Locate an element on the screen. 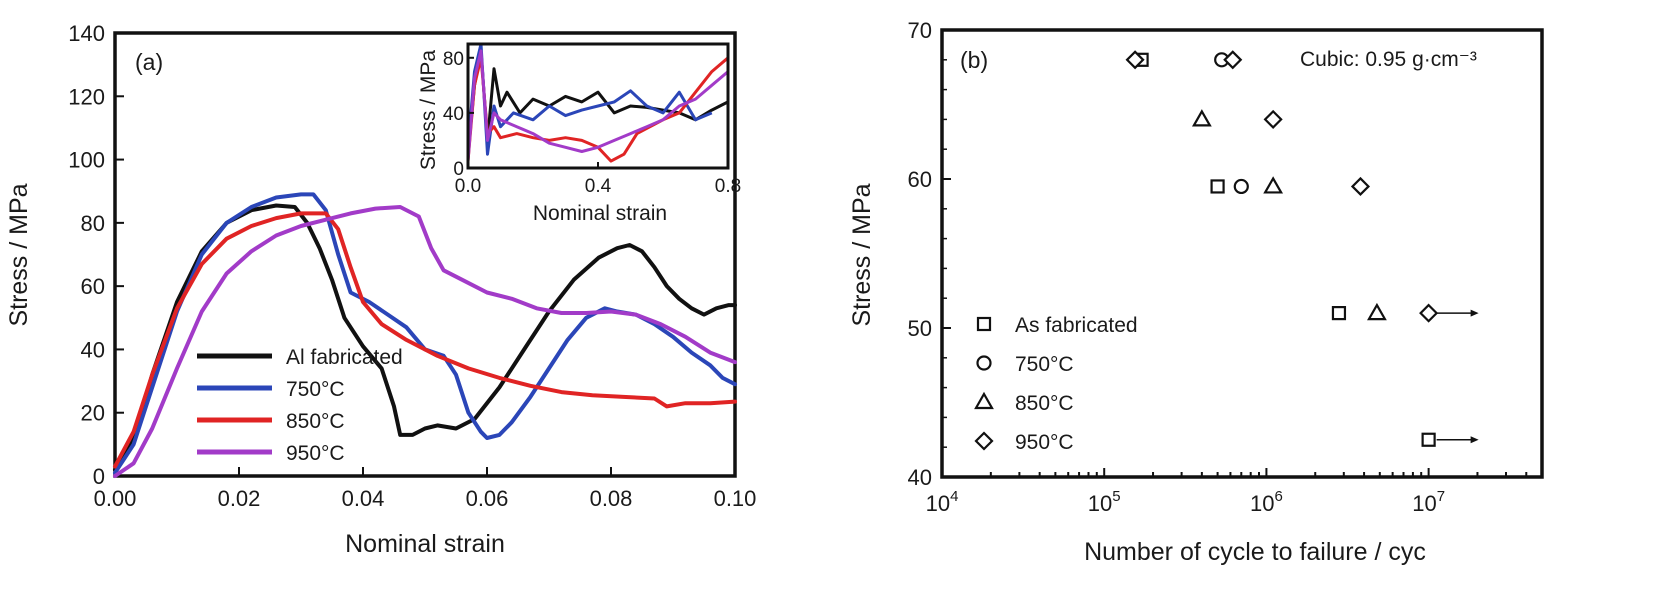 This screenshot has height=612, width=1666. inset-y-axis-label: Stress / MPa is located at coordinates (428, 110).